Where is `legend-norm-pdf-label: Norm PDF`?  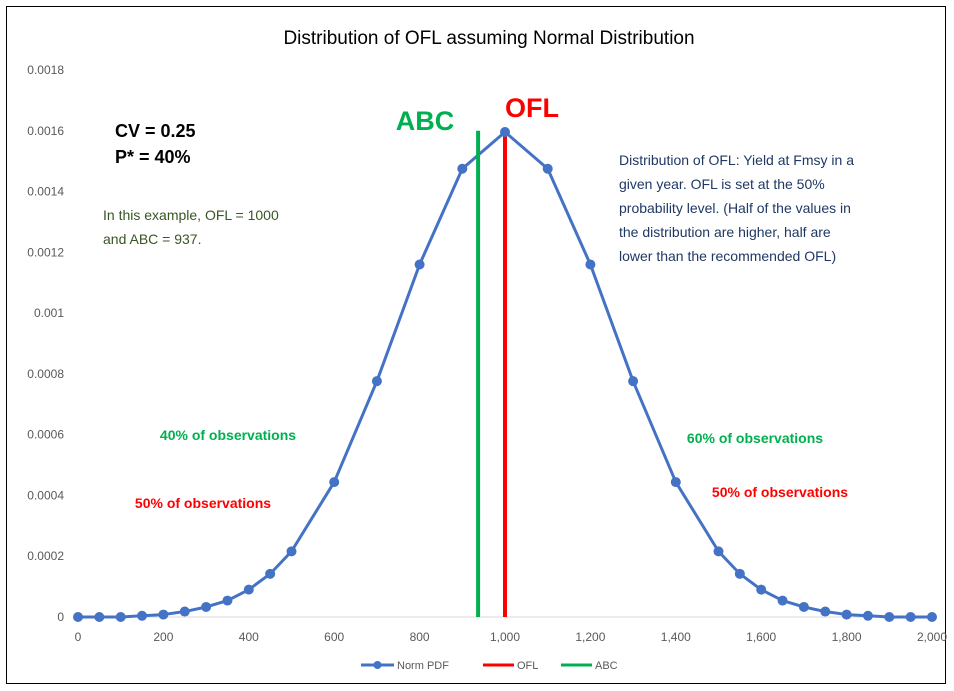
legend-norm-pdf-label: Norm PDF is located at coordinates (423, 666).